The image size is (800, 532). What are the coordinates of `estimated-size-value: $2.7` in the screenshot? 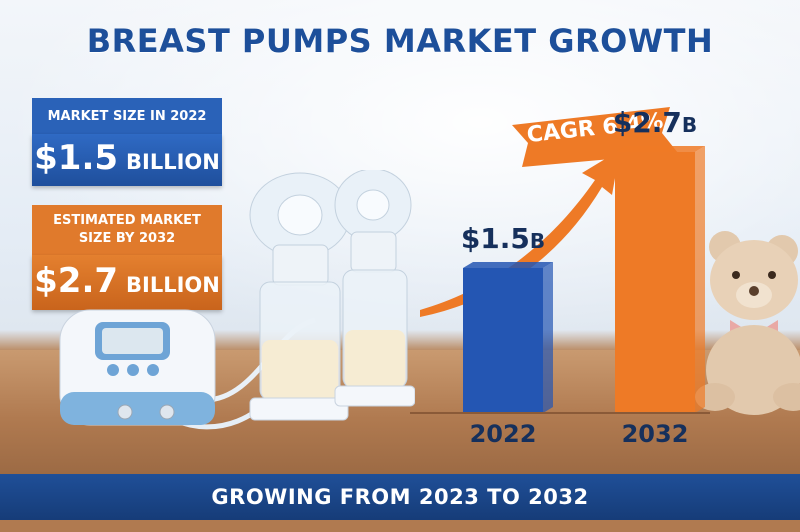 It's located at (76, 281).